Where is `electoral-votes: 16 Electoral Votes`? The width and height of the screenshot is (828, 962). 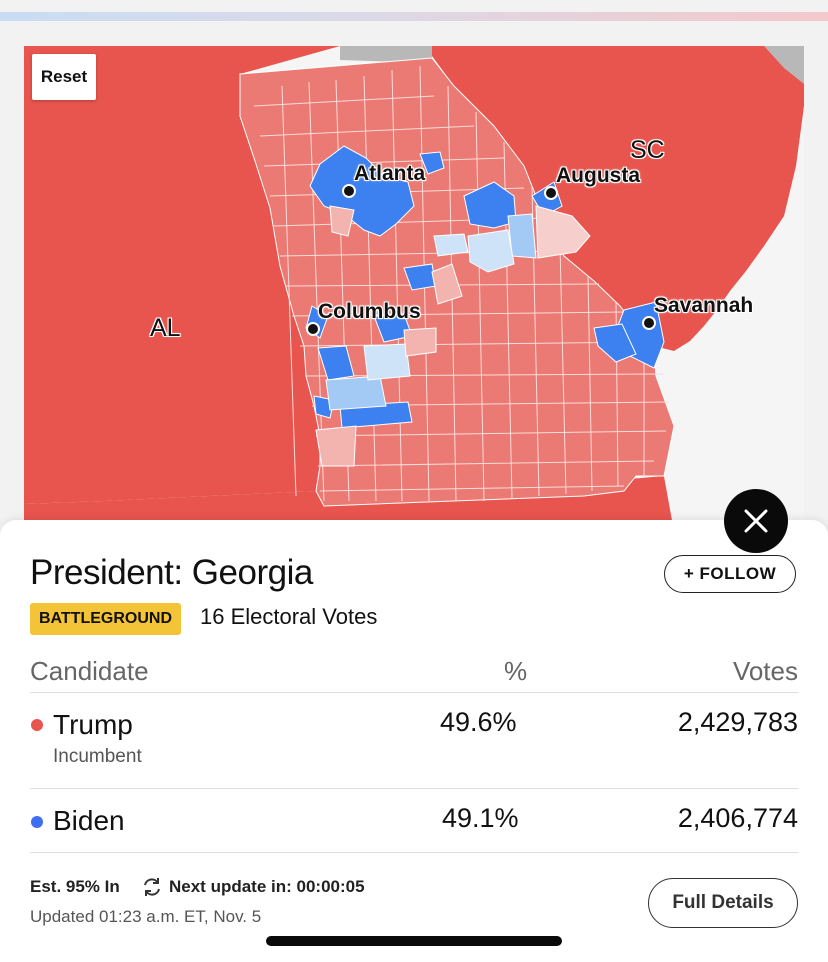
electoral-votes: 16 Electoral Votes is located at coordinates (289, 616).